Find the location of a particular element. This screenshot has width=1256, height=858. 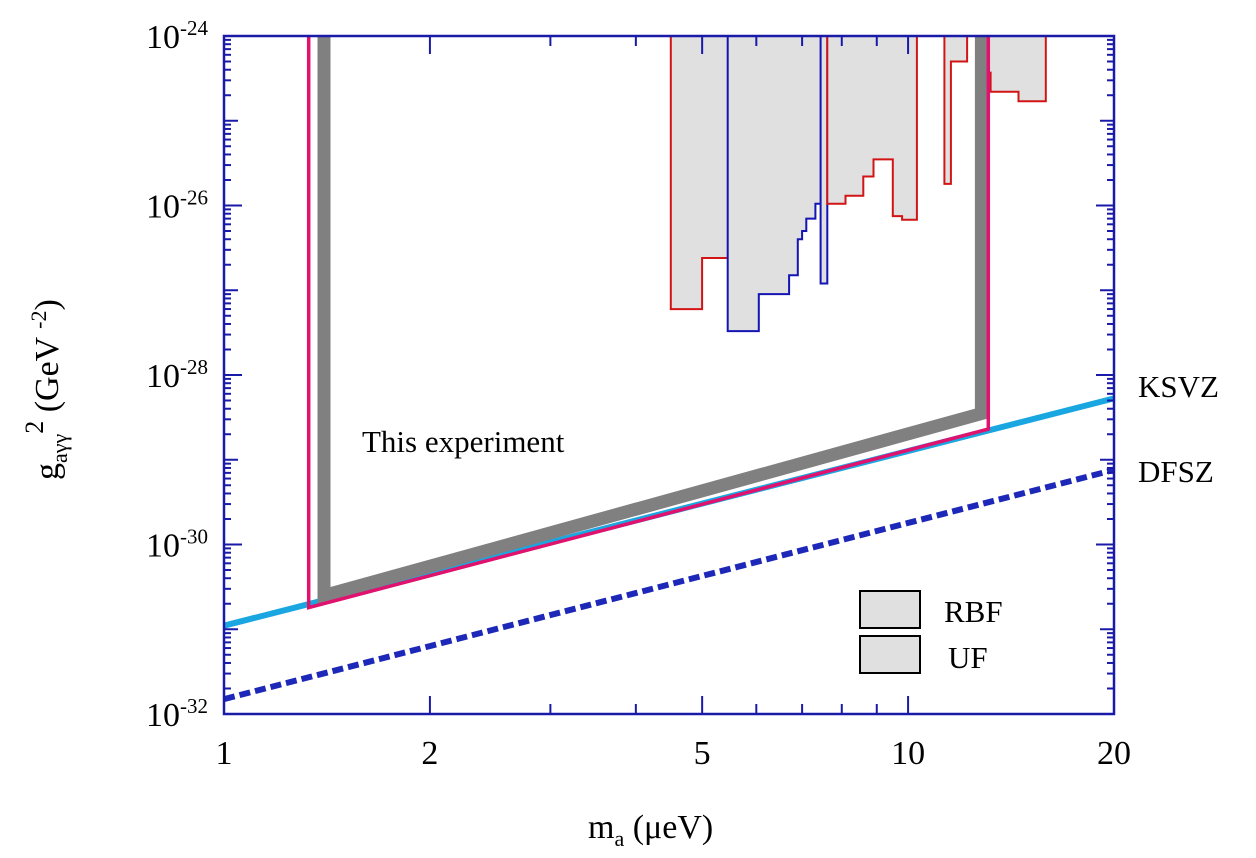

legend-label-uf: UF is located at coordinates (968, 657).